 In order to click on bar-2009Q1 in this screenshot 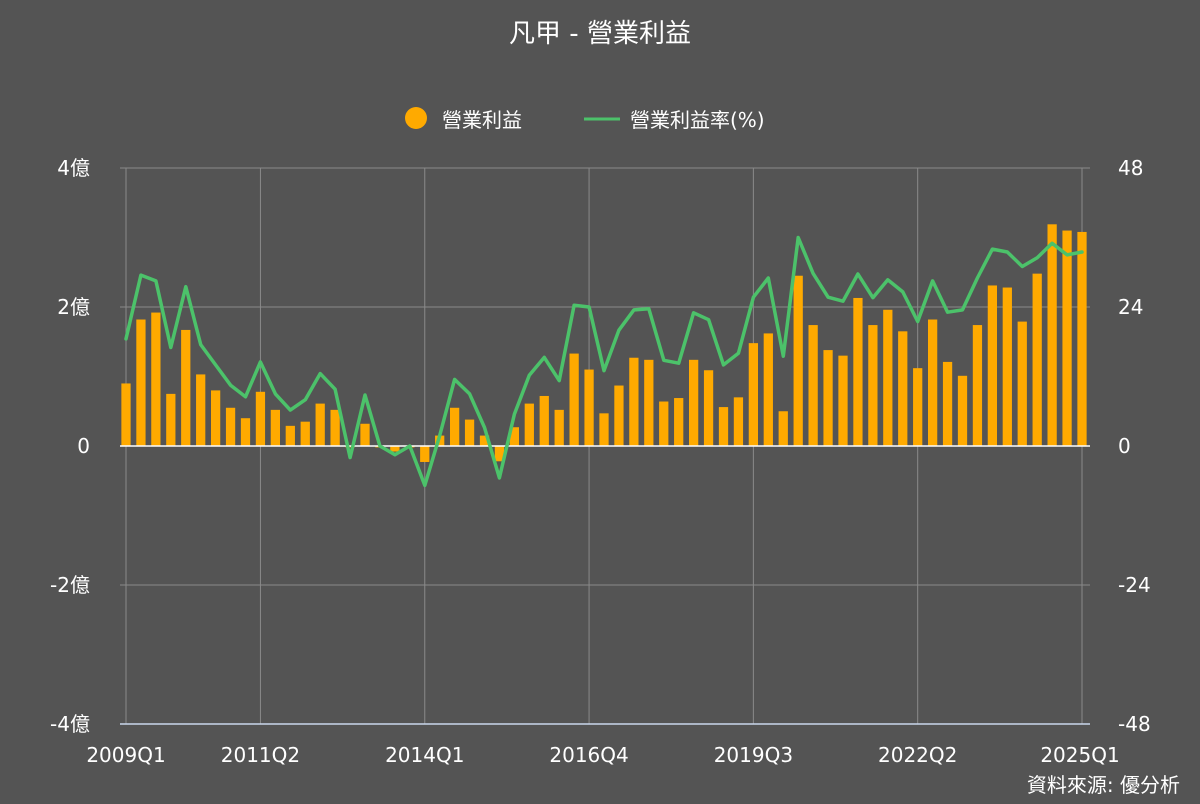, I will do `click(126, 414)`.